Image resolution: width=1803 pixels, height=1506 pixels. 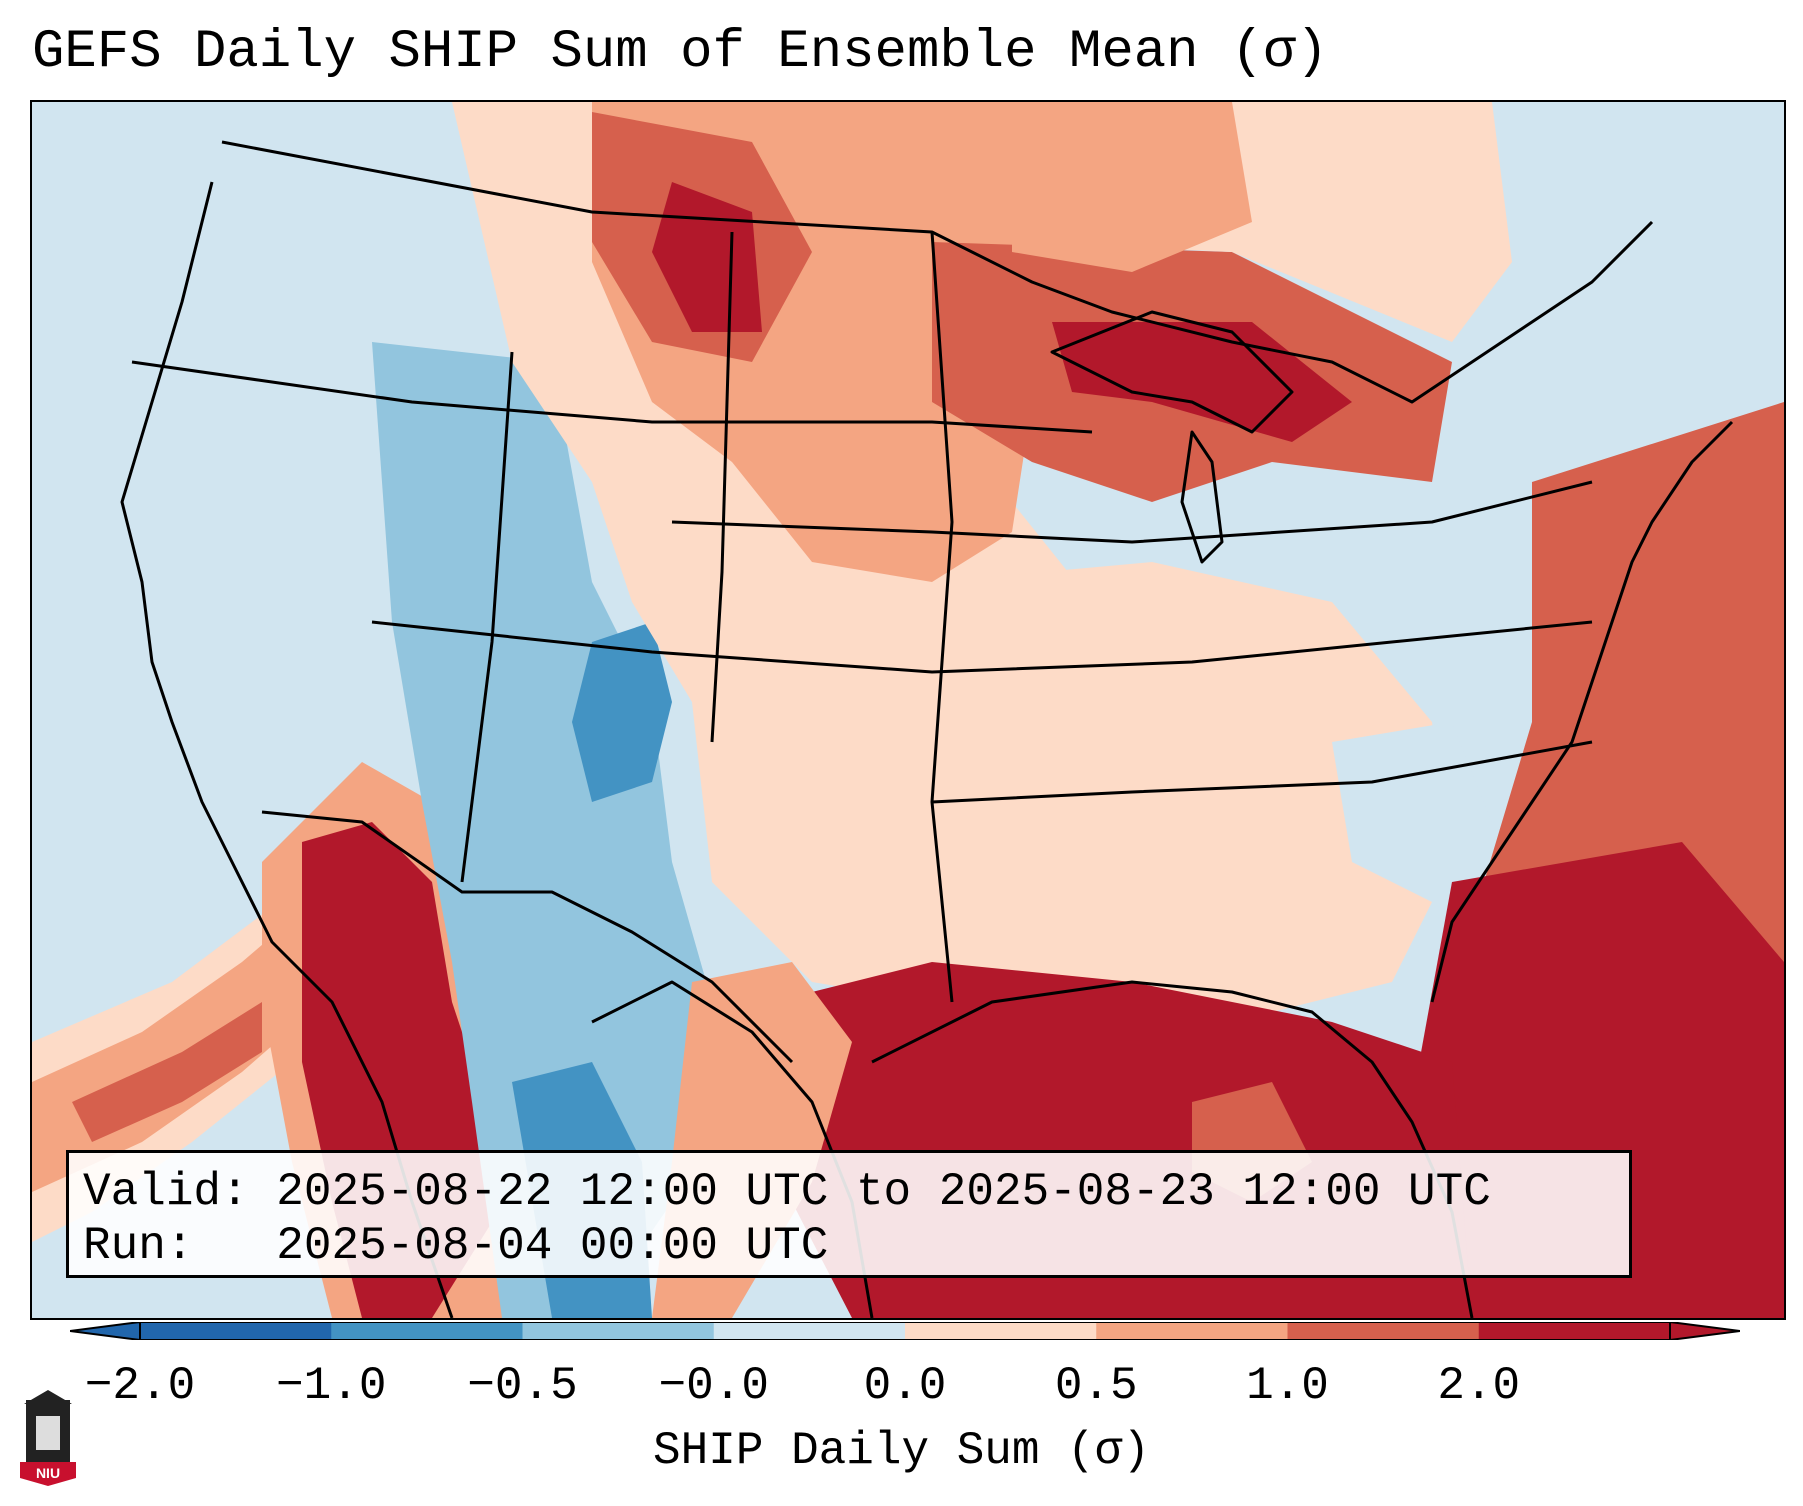 What do you see at coordinates (905, 1386) in the screenshot?
I see `colorbar-tick-label: 0.0` at bounding box center [905, 1386].